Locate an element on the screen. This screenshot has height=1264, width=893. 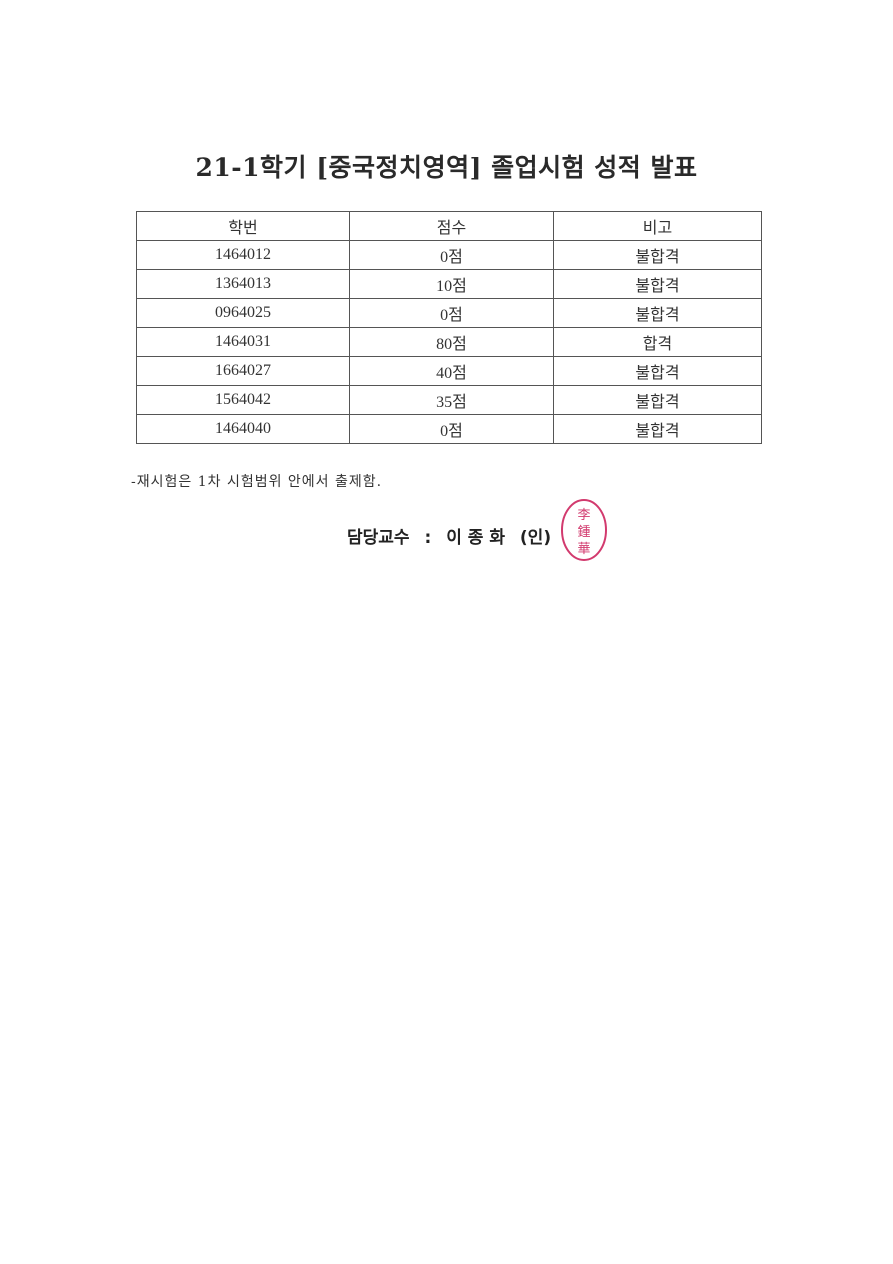
cell-score: 35점 is located at coordinates (451, 400).